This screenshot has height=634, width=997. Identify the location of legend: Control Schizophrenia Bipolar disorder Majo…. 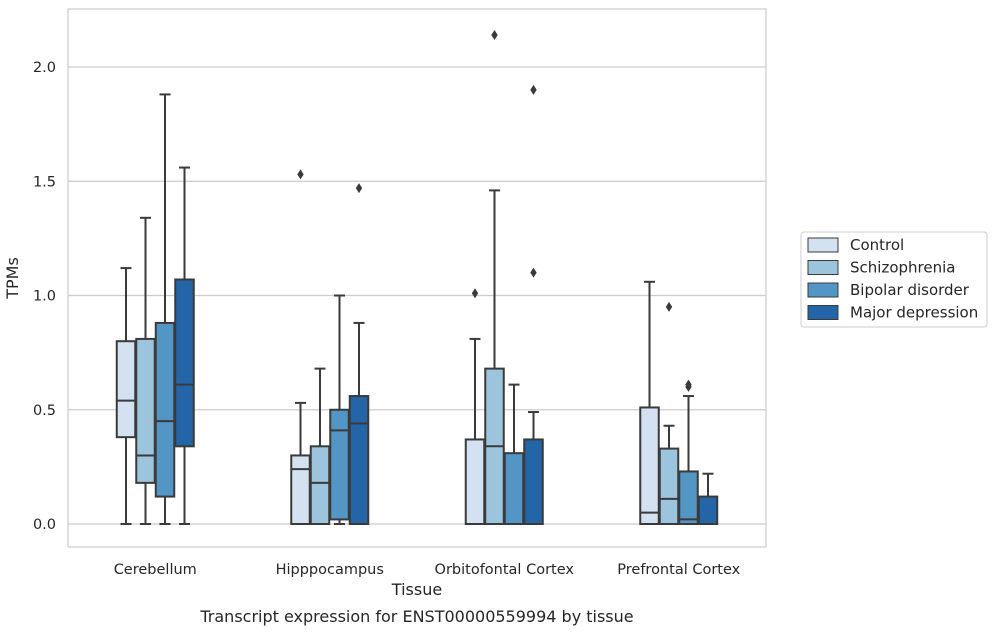
(894, 279).